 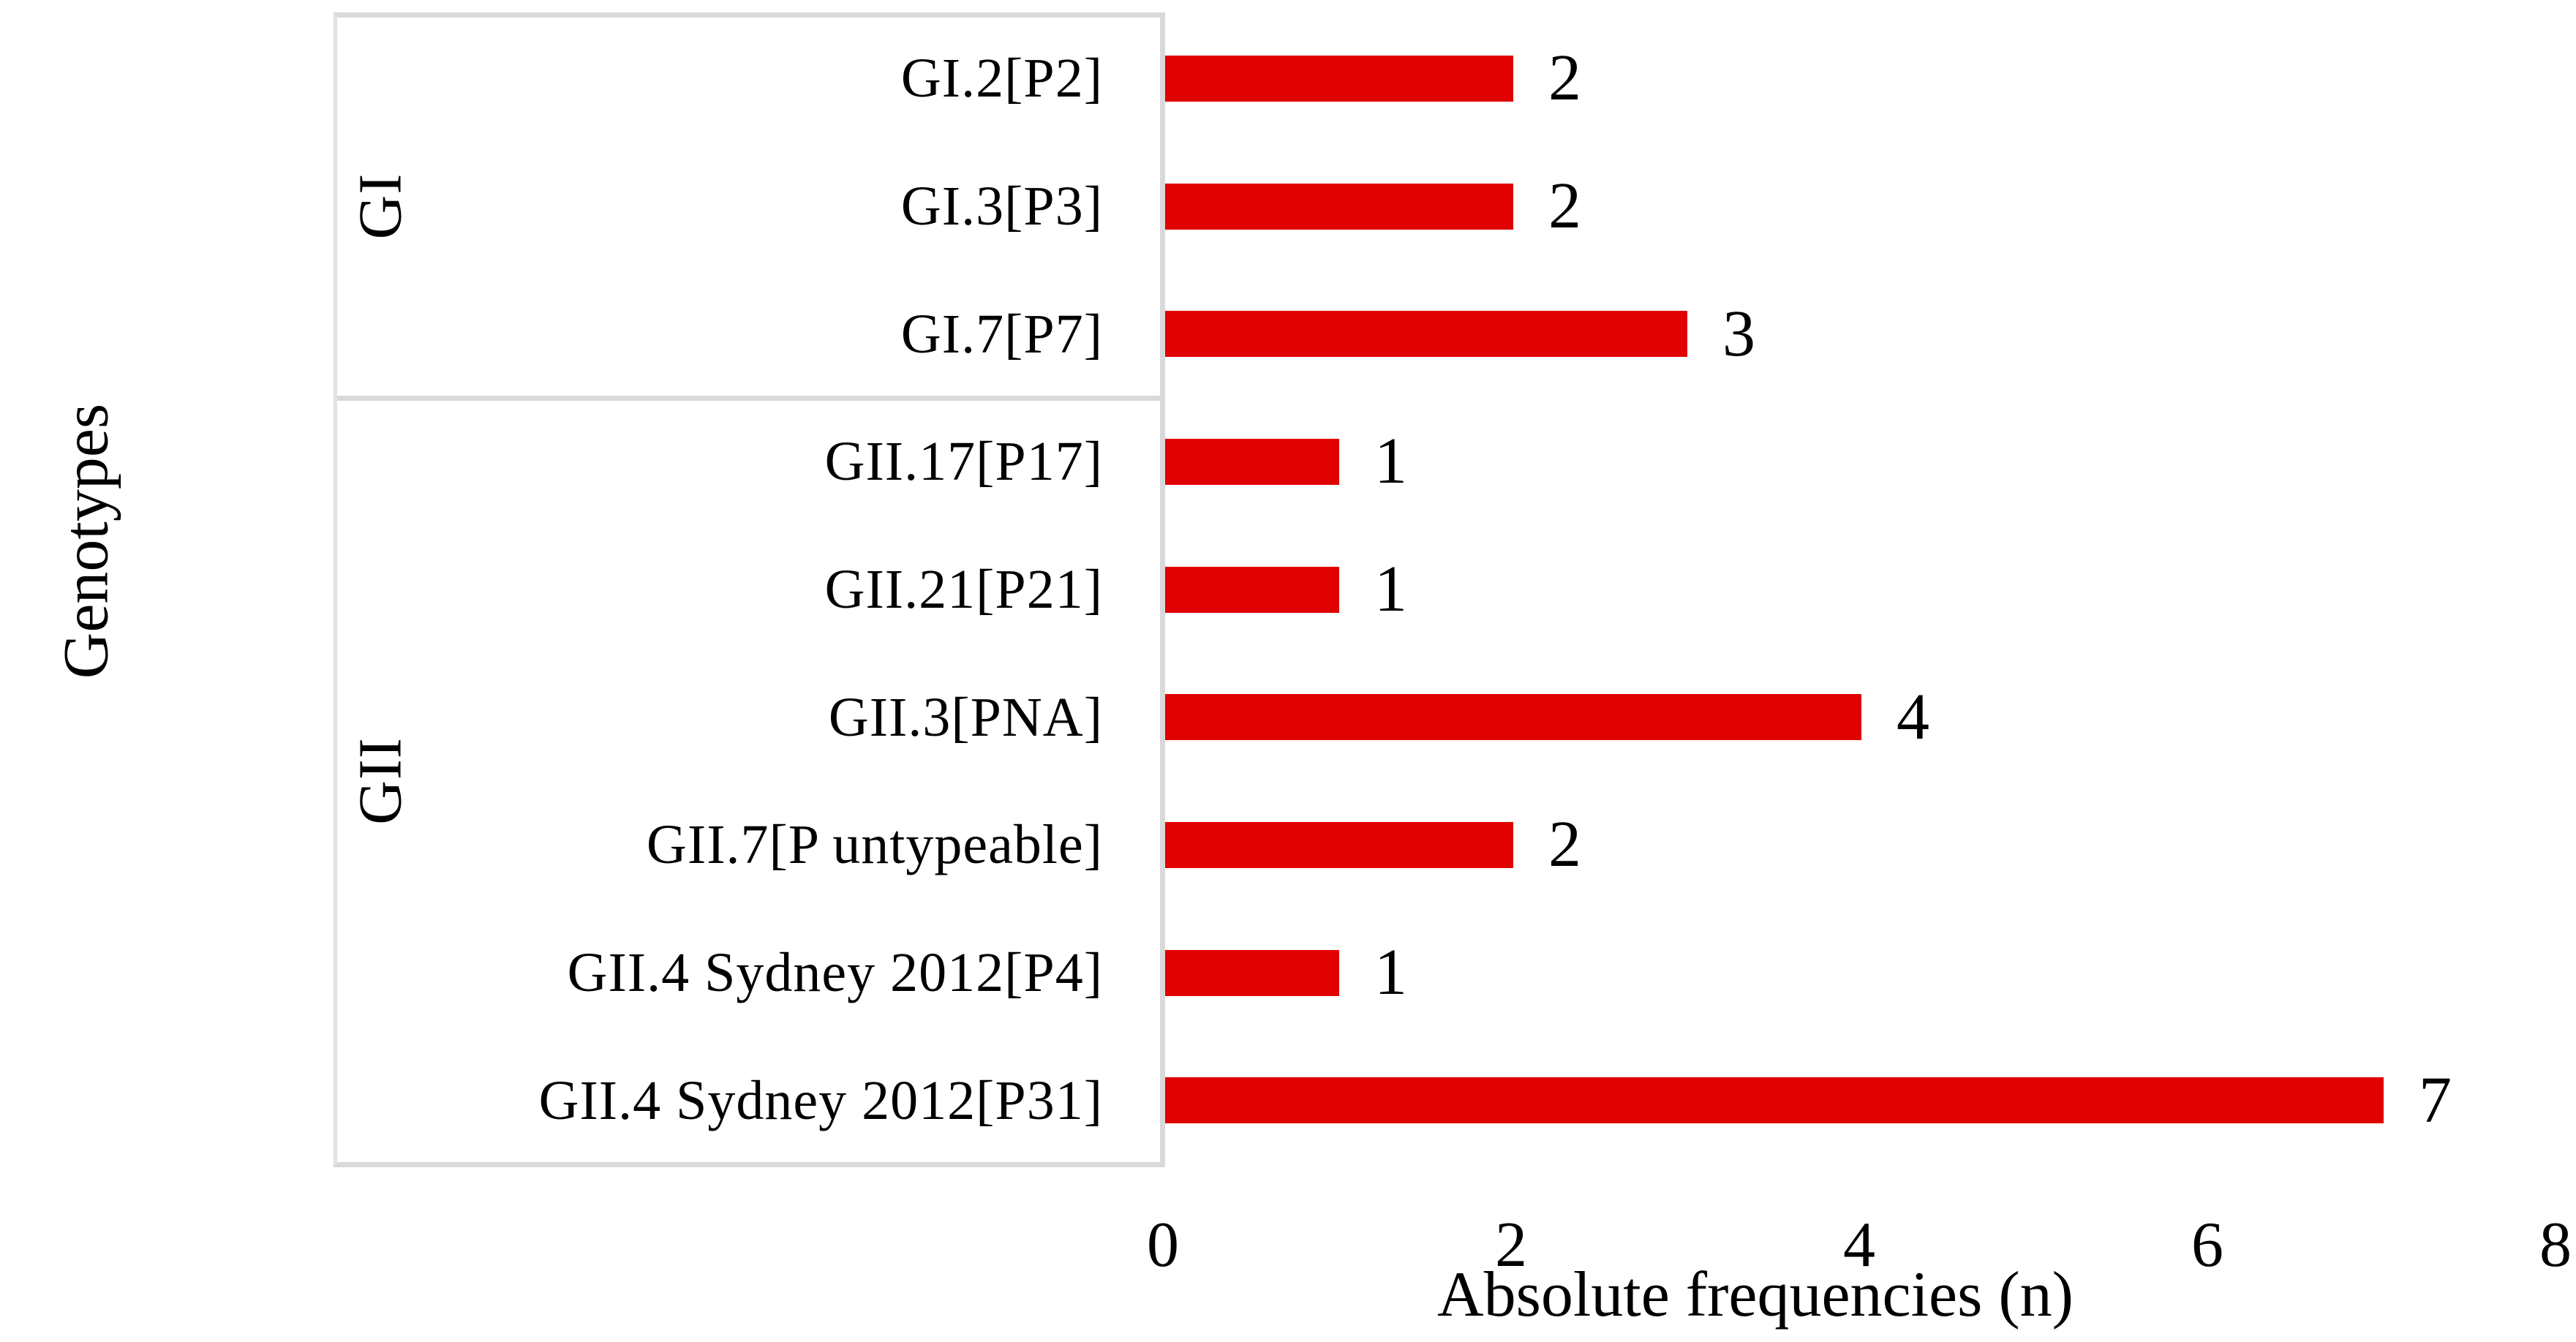 I want to click on category-label: GII.4 Sydney 2012[P31], so click(x=820, y=1100).